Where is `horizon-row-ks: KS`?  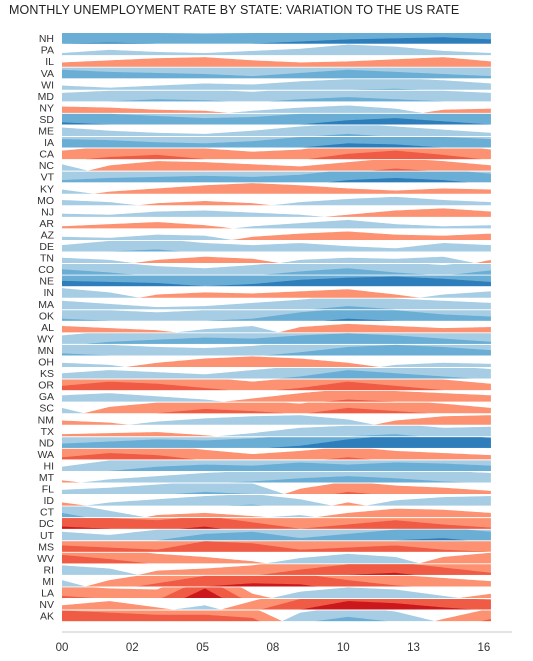
horizon-row-ks: KS is located at coordinates (265, 373).